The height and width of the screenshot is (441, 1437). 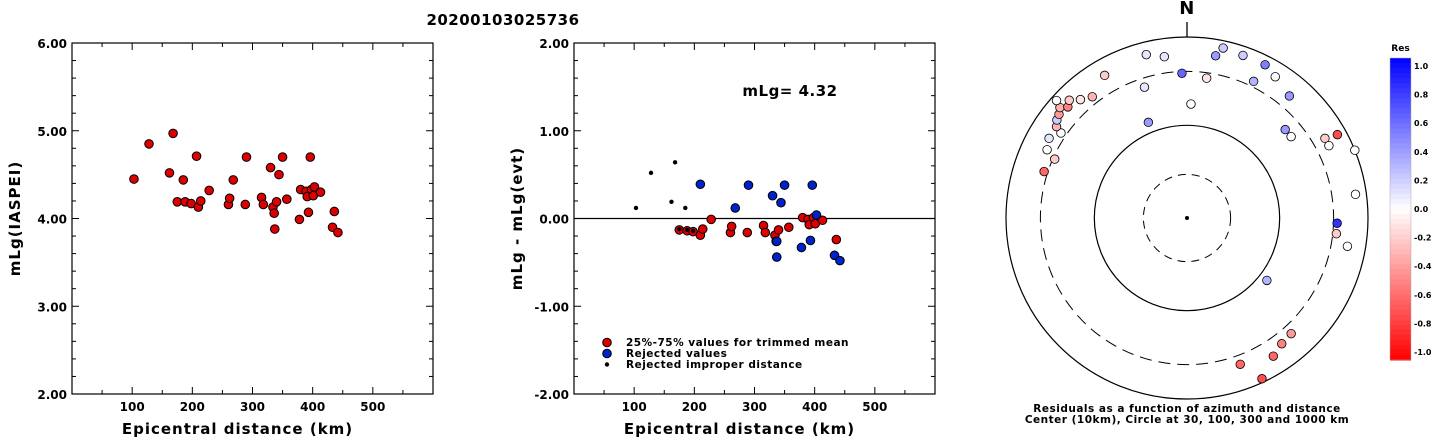 I want to click on y-tick-label: 6.00, so click(x=52, y=44).